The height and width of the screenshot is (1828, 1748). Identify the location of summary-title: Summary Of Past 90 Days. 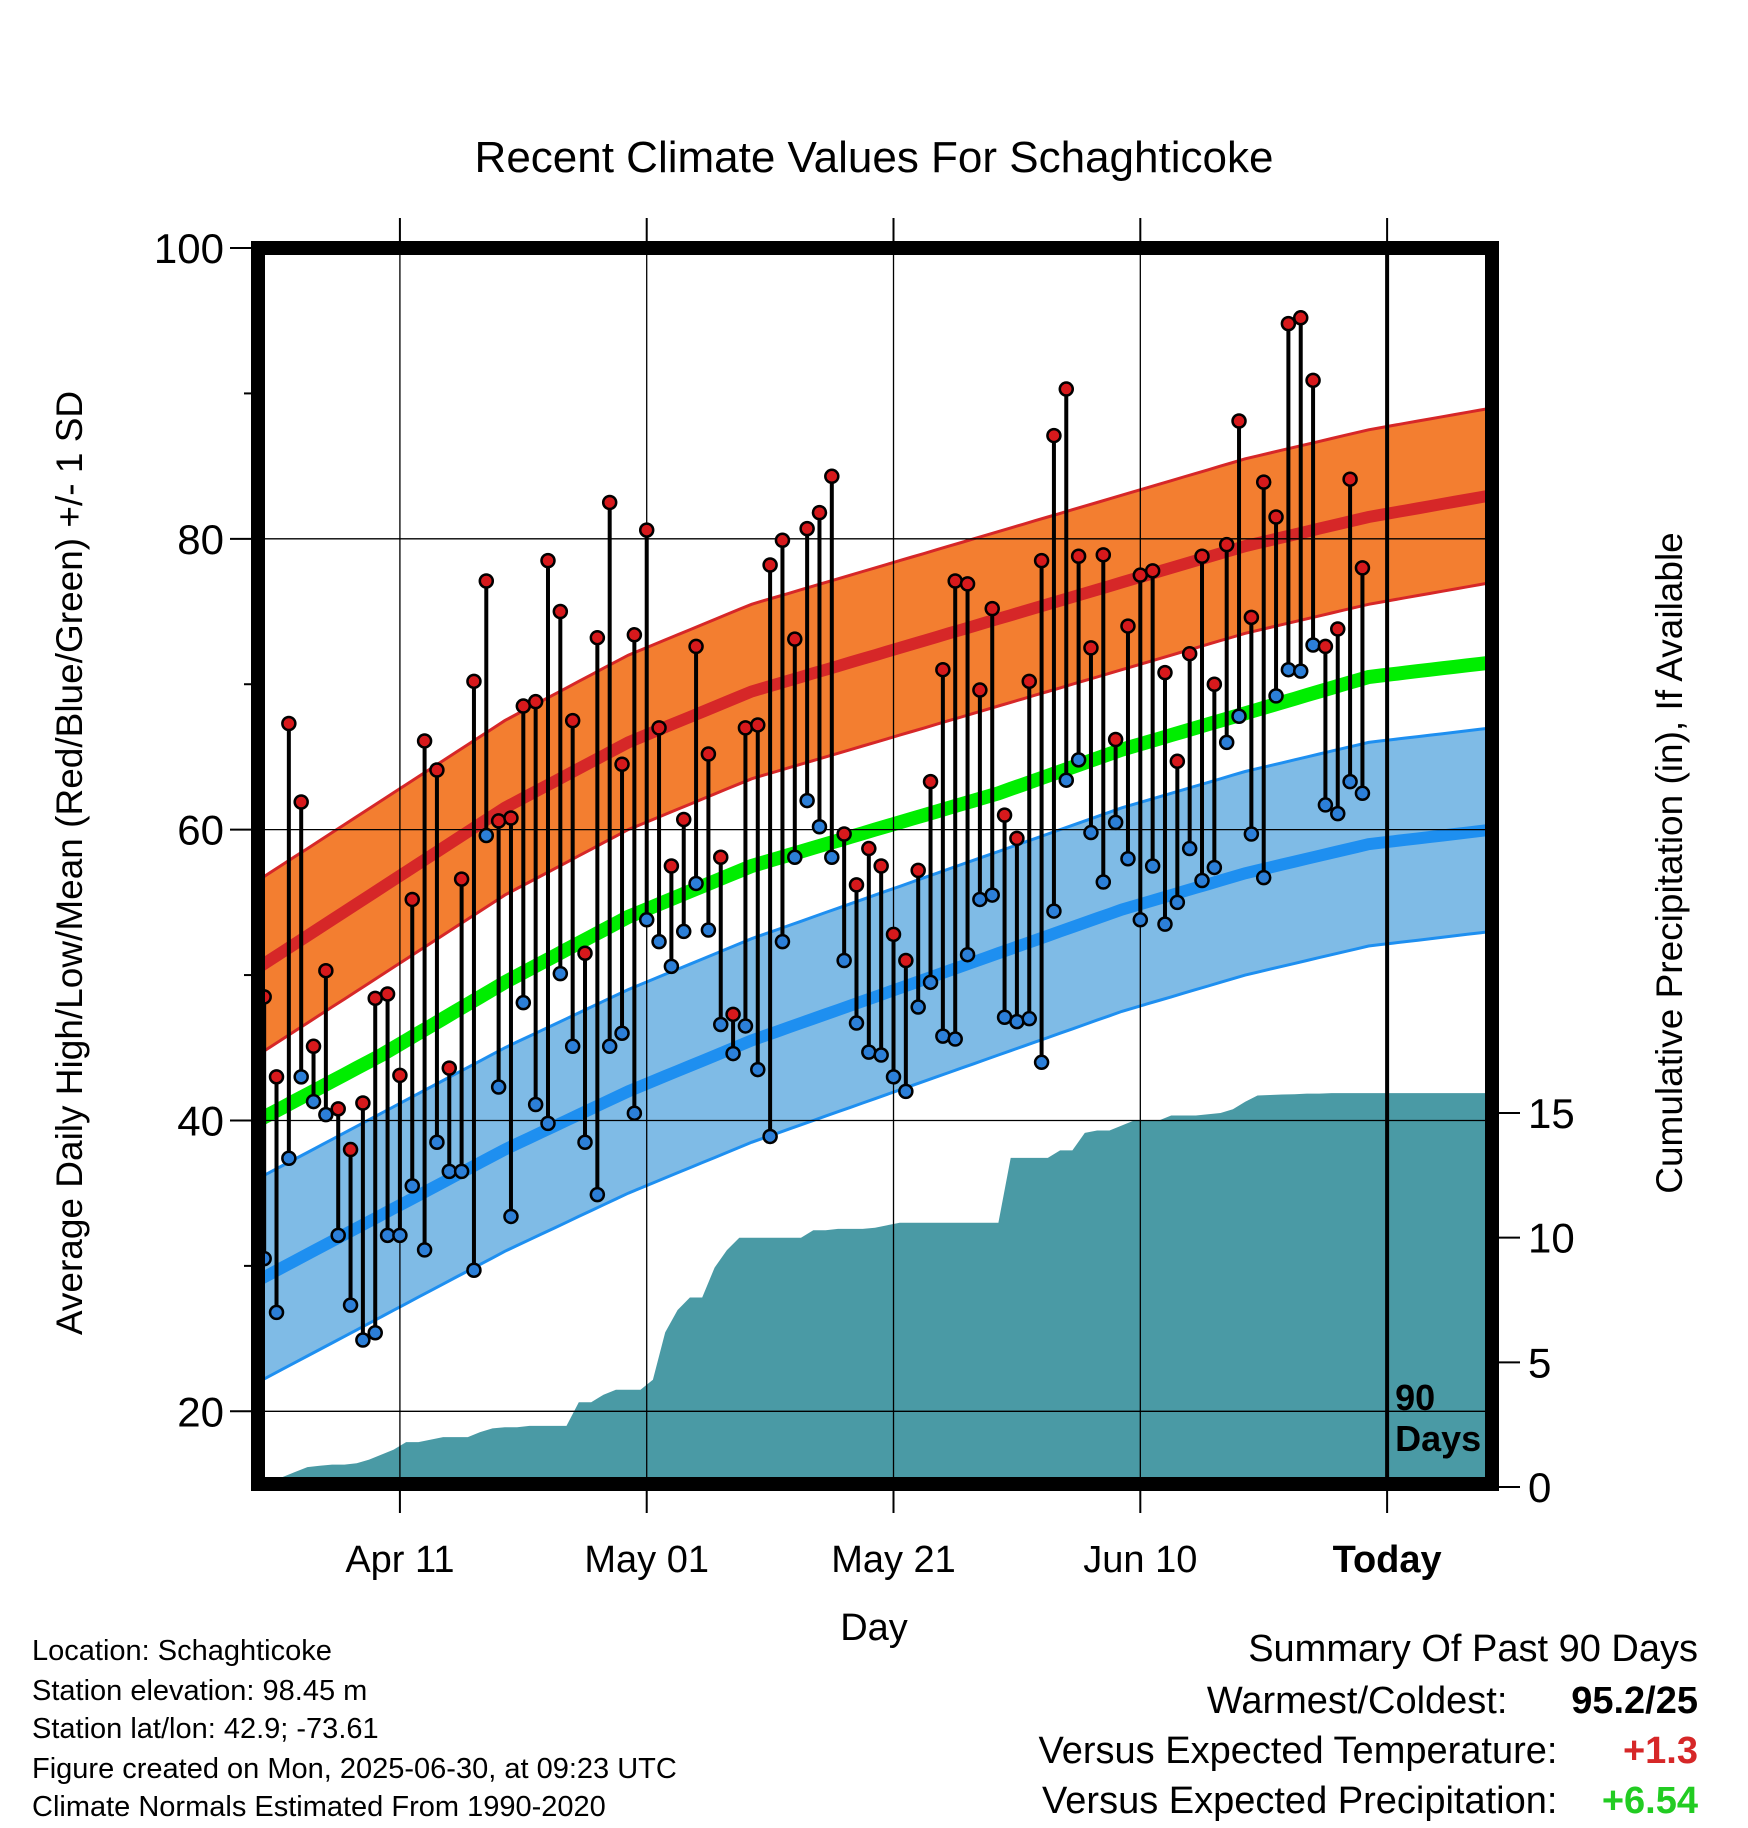
(1473, 1649).